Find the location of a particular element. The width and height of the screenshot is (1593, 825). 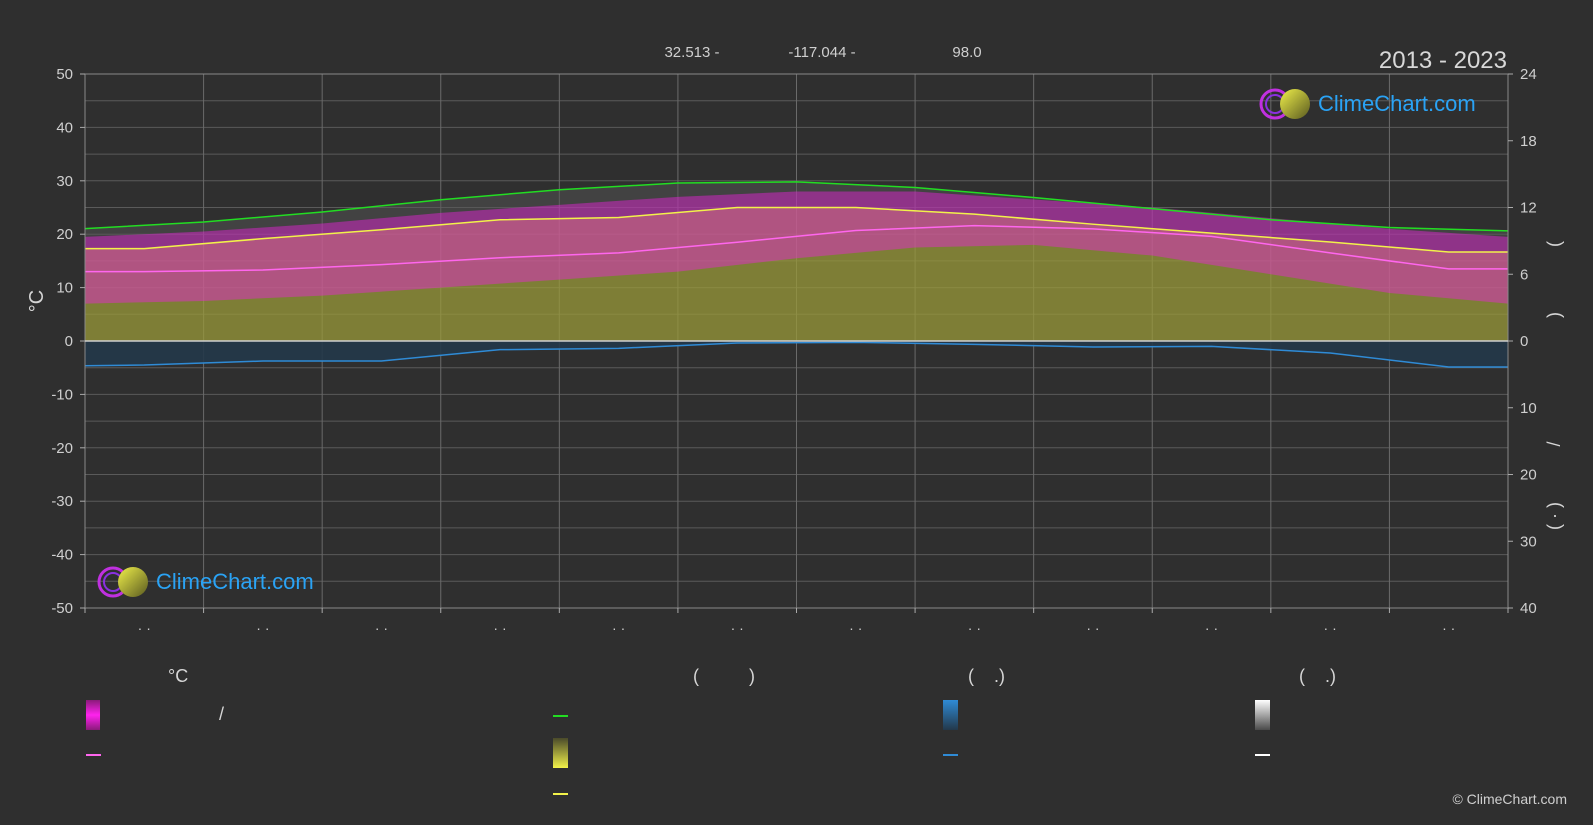

y-tick-label-right-bottom: 30 is located at coordinates (1528, 541).